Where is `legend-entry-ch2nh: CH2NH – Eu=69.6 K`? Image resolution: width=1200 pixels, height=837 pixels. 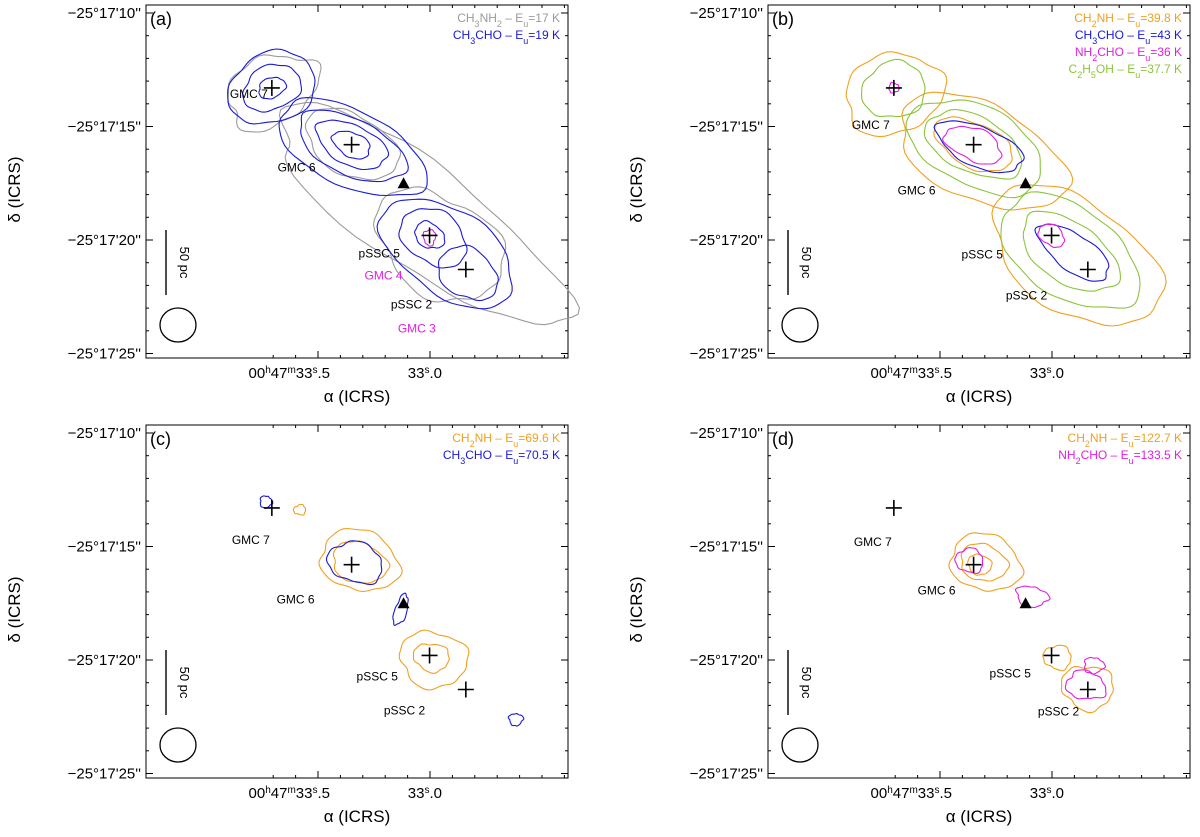 legend-entry-ch2nh: CH2NH – Eu=69.6 K is located at coordinates (506, 440).